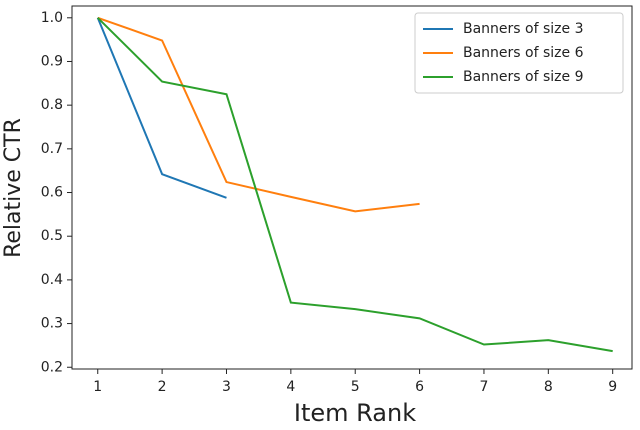 Image resolution: width=640 pixels, height=430 pixels. Describe the element at coordinates (52, 324) in the screenshot. I see `y-tick-label: 0.3` at that location.